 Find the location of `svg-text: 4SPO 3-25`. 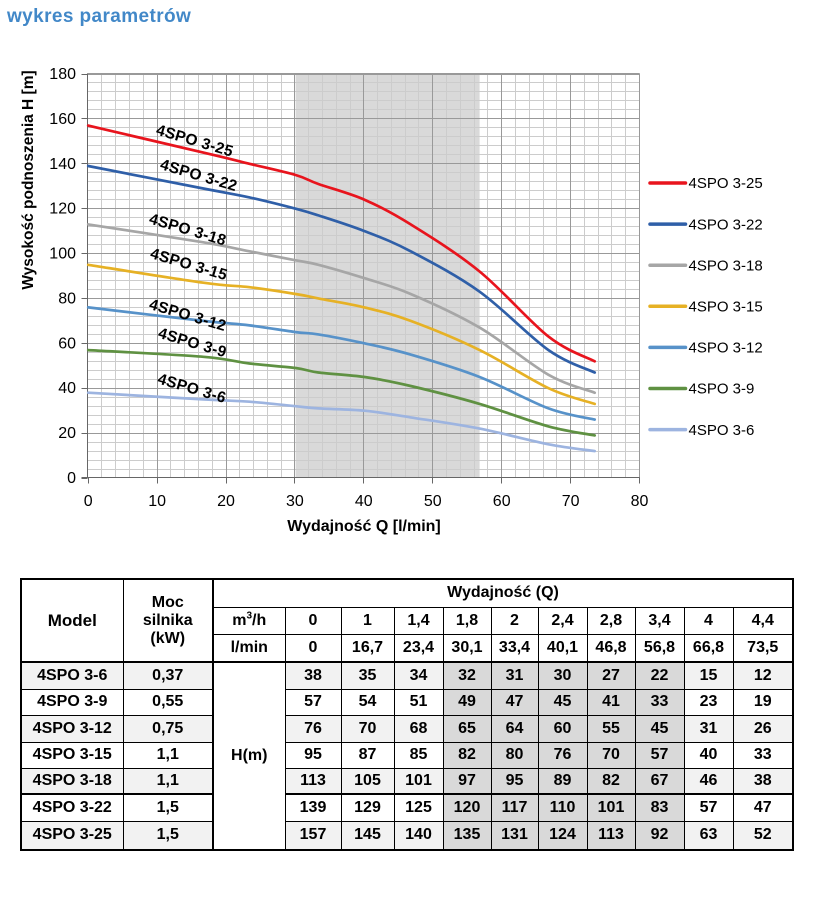

svg-text: 4SPO 3-25 is located at coordinates (726, 183).